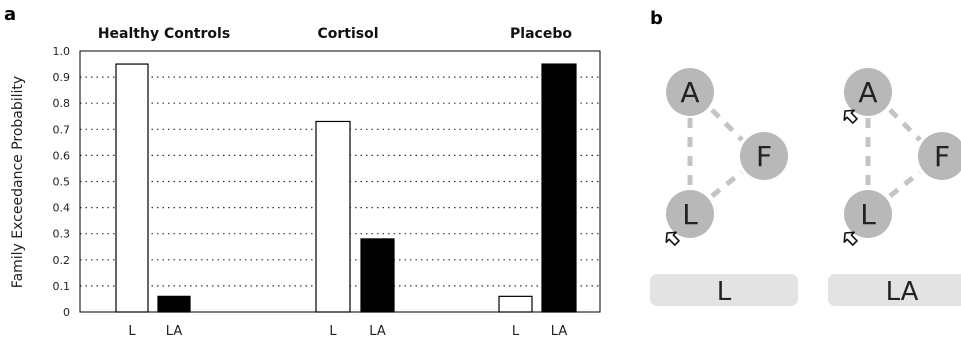 This screenshot has width=961, height=345. What do you see at coordinates (515, 304) in the screenshot?
I see `bar-placebo-l` at bounding box center [515, 304].